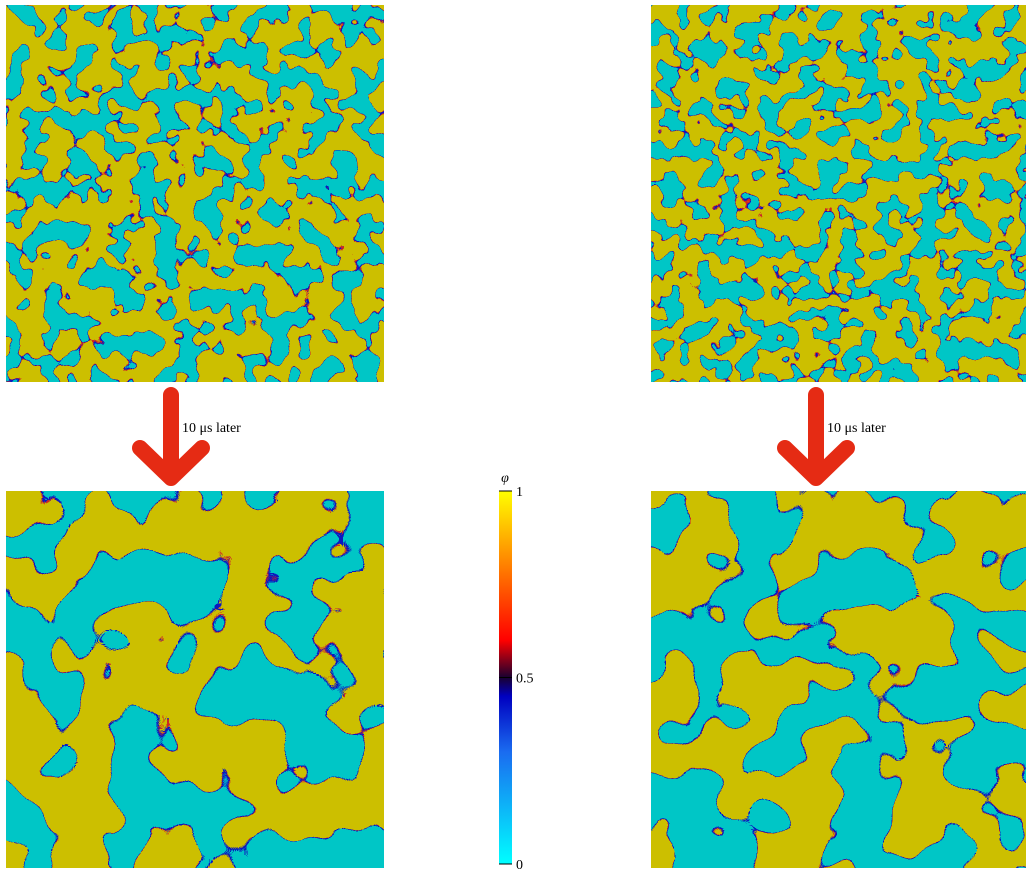 This screenshot has width=1026, height=877. Describe the element at coordinates (525, 679) in the screenshot. I see `tick-label: 0.5` at that location.